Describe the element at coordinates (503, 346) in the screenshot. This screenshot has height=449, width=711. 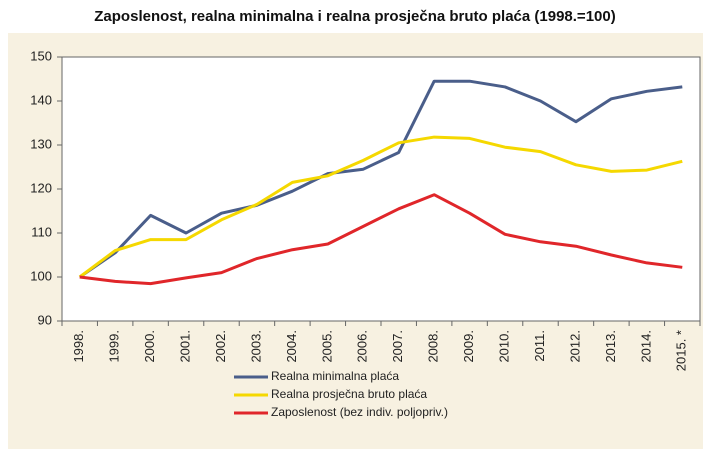
I see `x-tick-label: 2010.` at that location.